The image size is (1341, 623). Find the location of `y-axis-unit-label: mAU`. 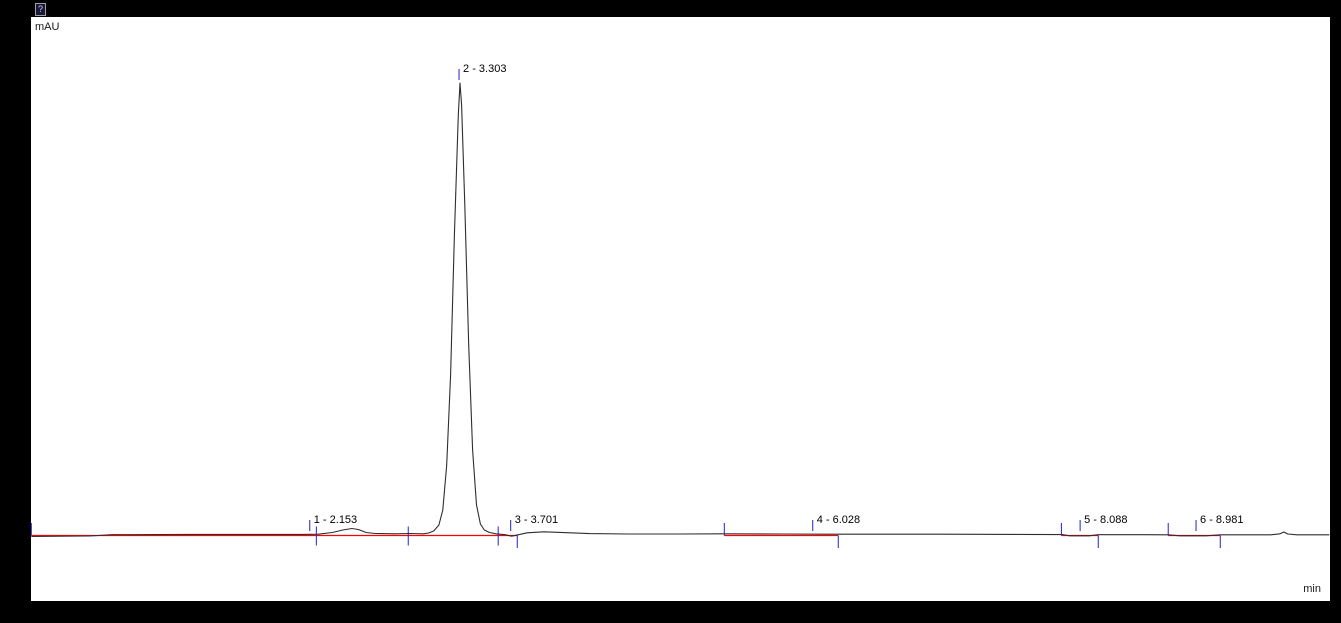

y-axis-unit-label: mAU is located at coordinates (47, 27).